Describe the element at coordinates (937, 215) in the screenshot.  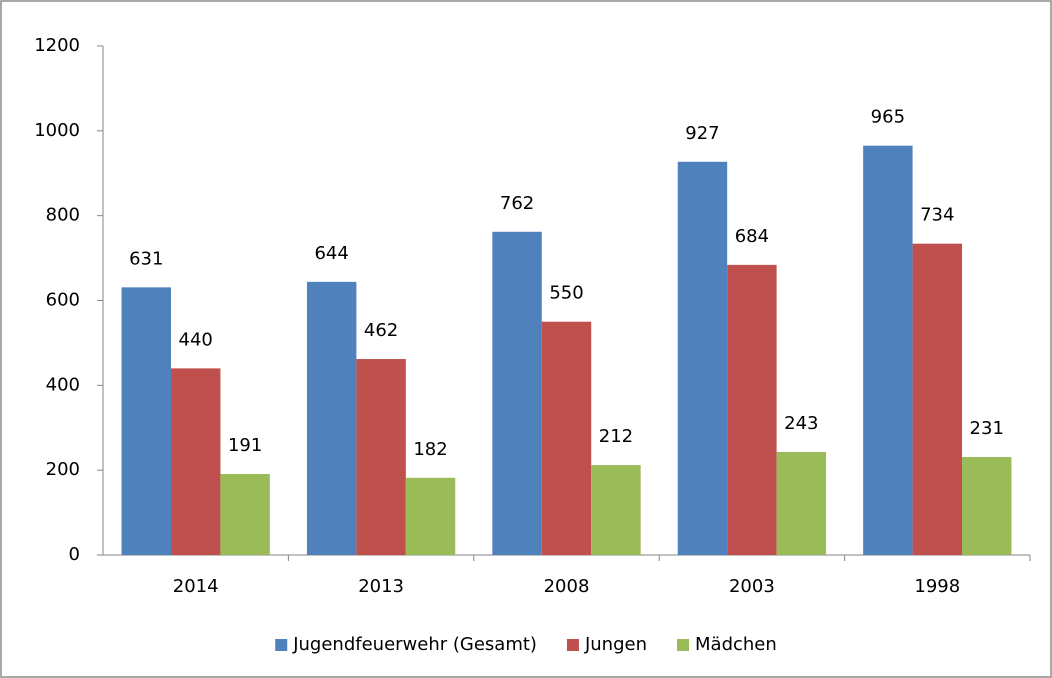
I see `data-label: 734` at that location.